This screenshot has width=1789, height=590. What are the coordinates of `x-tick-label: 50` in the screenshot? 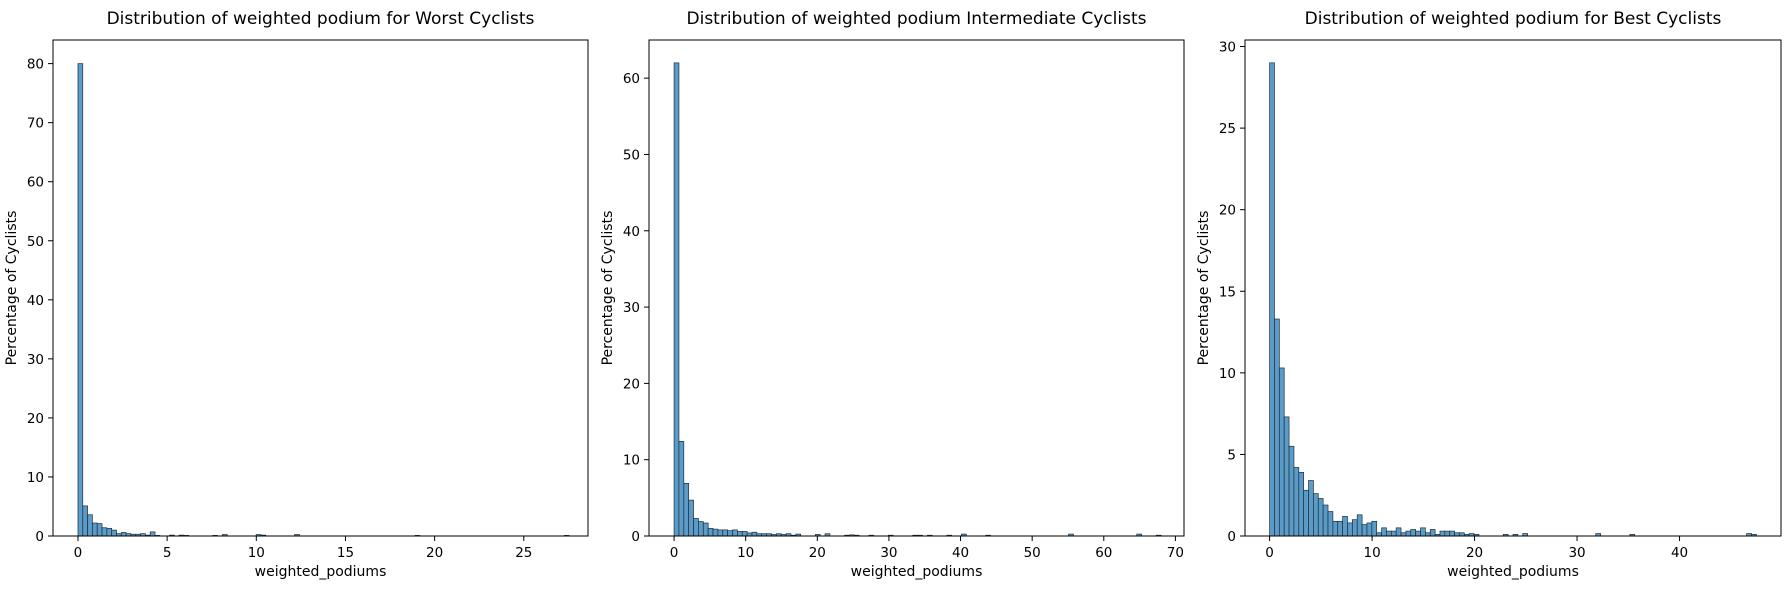 It's located at (1032, 553).